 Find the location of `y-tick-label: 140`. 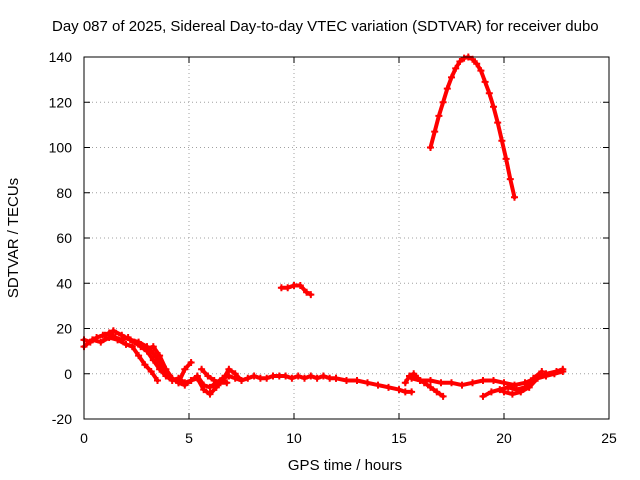

y-tick-label: 140 is located at coordinates (61, 57).